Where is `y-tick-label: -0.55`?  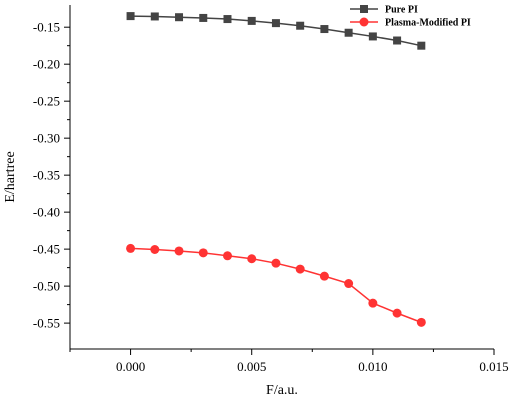
y-tick-label: -0.55 is located at coordinates (46, 323).